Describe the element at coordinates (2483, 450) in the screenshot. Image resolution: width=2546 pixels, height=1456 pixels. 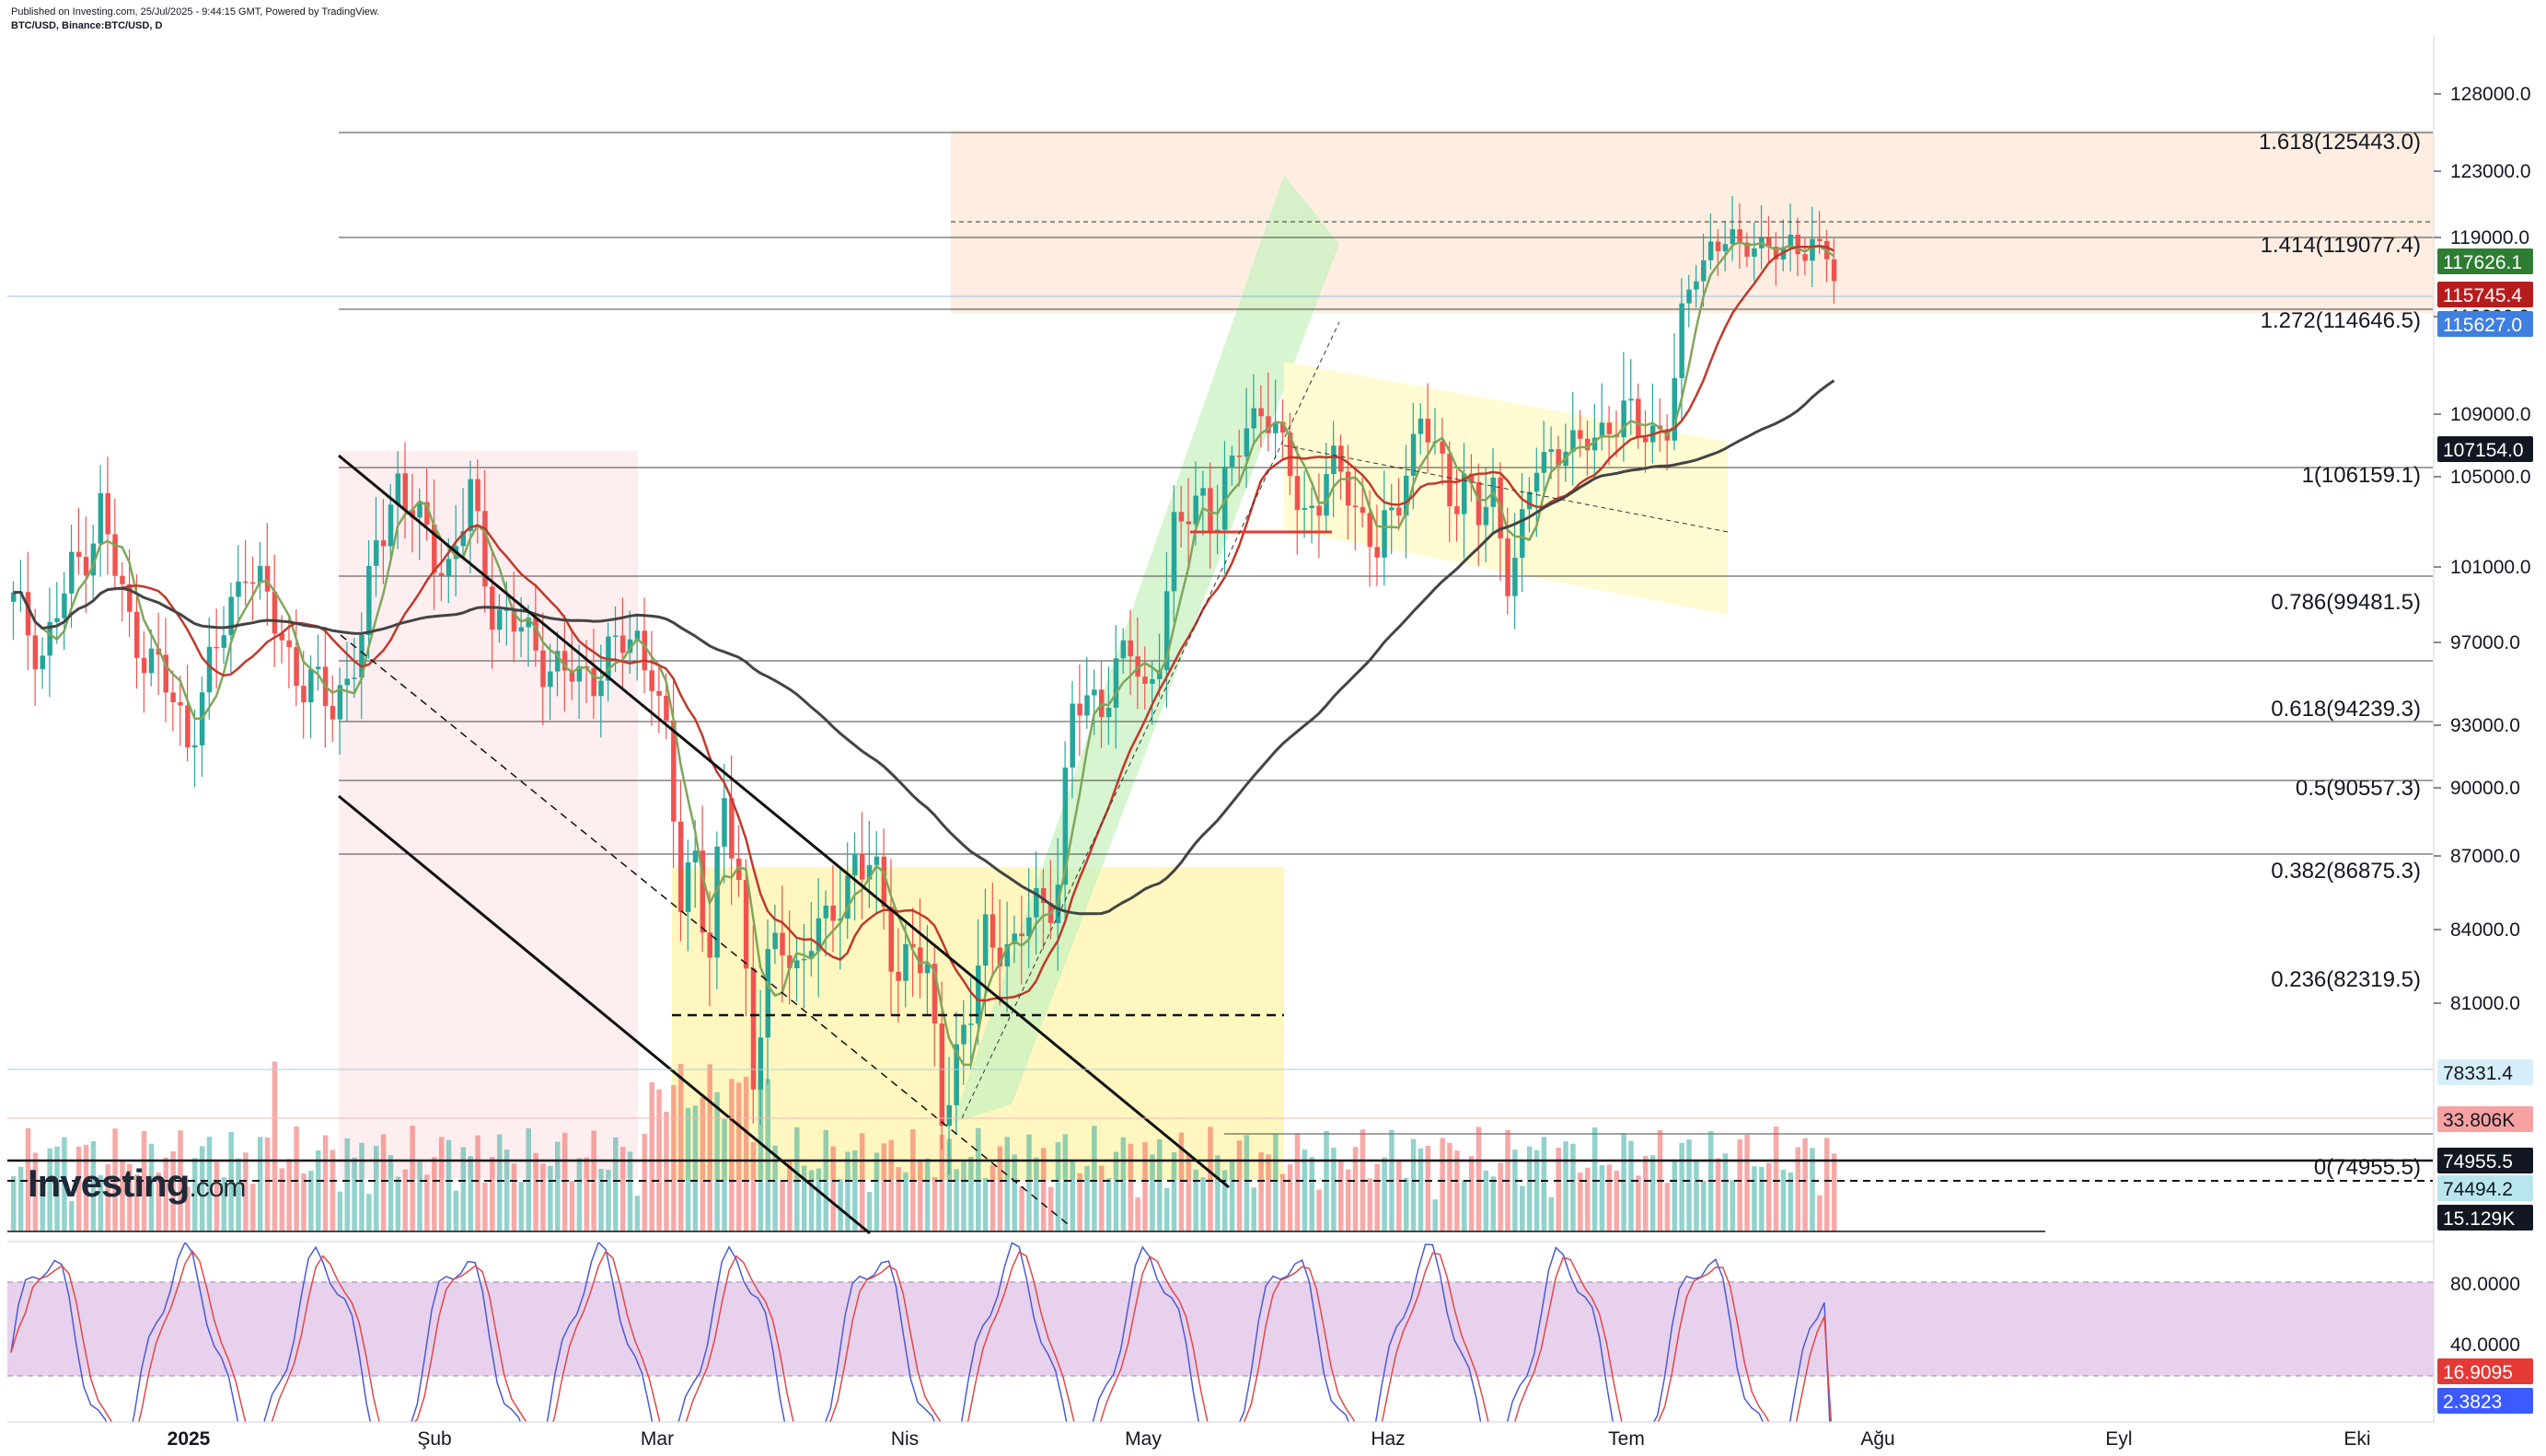
I see `price-badge-text: 107154.0` at that location.